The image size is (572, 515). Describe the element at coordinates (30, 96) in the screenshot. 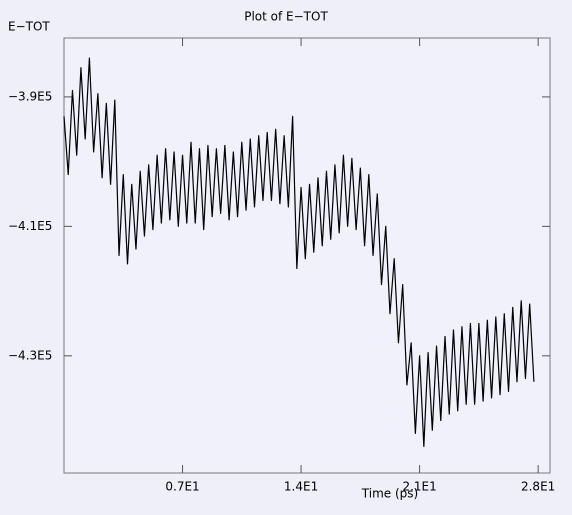

I see `y-tick-label: −3.9E5` at that location.